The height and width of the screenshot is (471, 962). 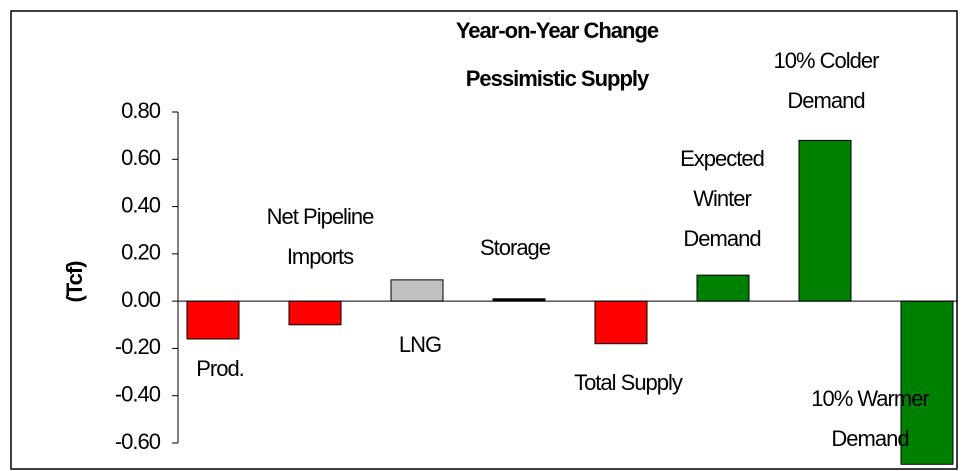 What do you see at coordinates (827, 60) in the screenshot?
I see `category-label: 10% Colder` at bounding box center [827, 60].